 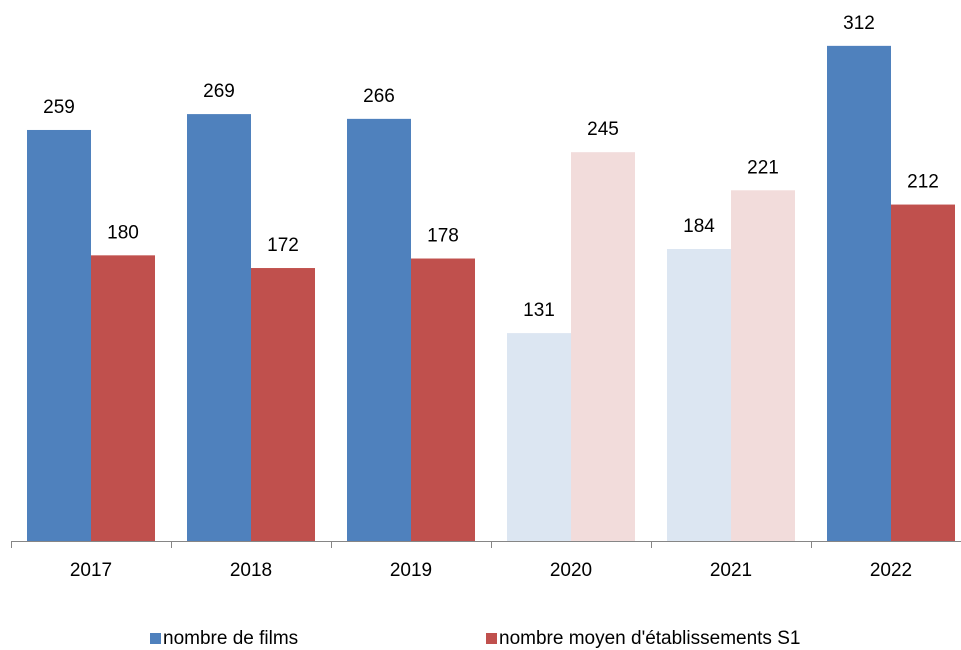 What do you see at coordinates (859, 23) in the screenshot?
I see `value-label: 312` at bounding box center [859, 23].